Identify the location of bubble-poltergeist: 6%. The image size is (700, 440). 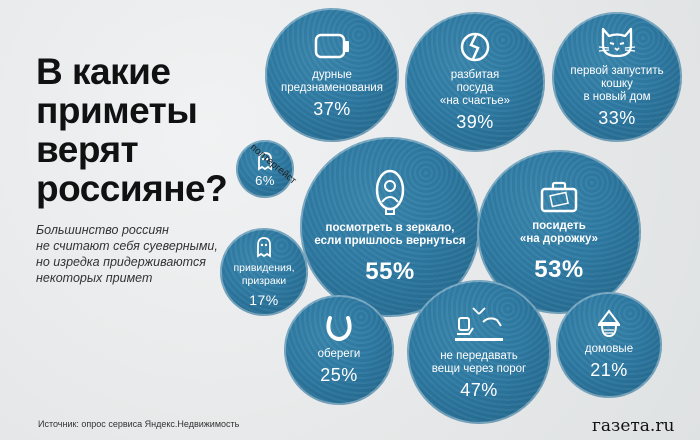
(265, 169).